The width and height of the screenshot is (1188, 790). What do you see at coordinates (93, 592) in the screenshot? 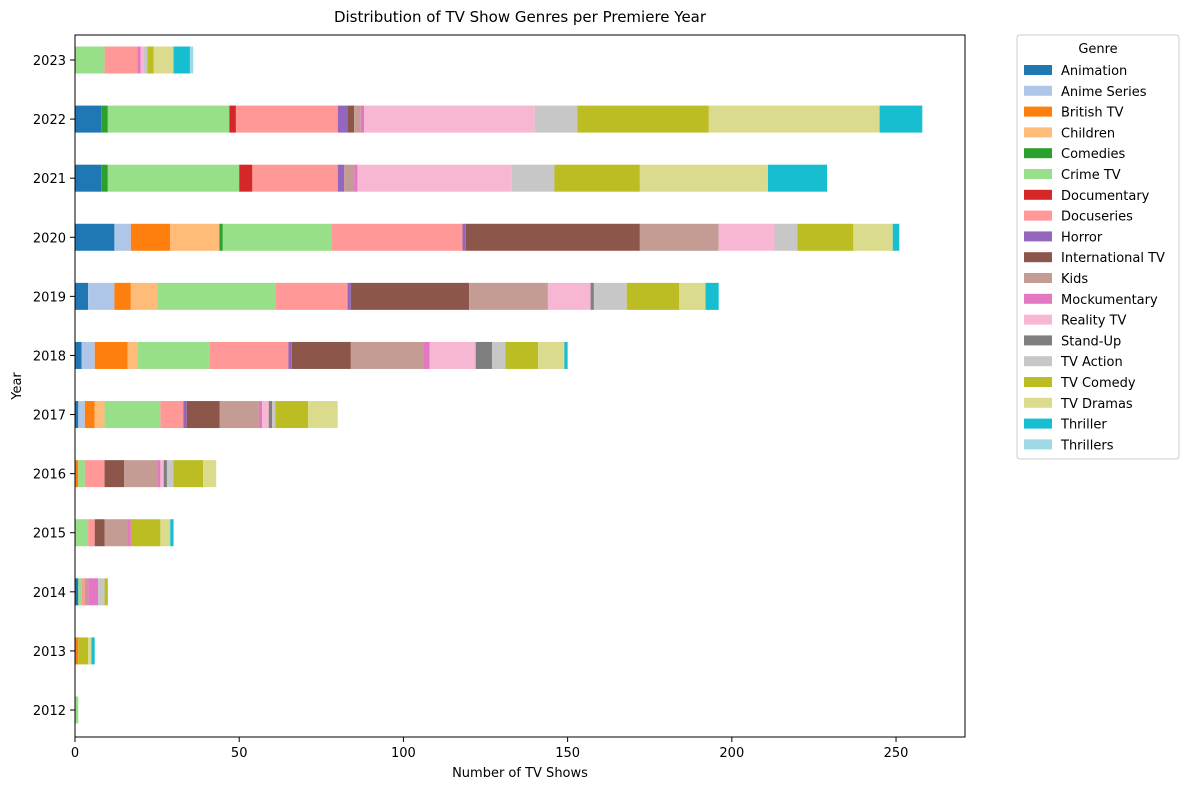
I see `bar-2014-mockumentary` at bounding box center [93, 592].